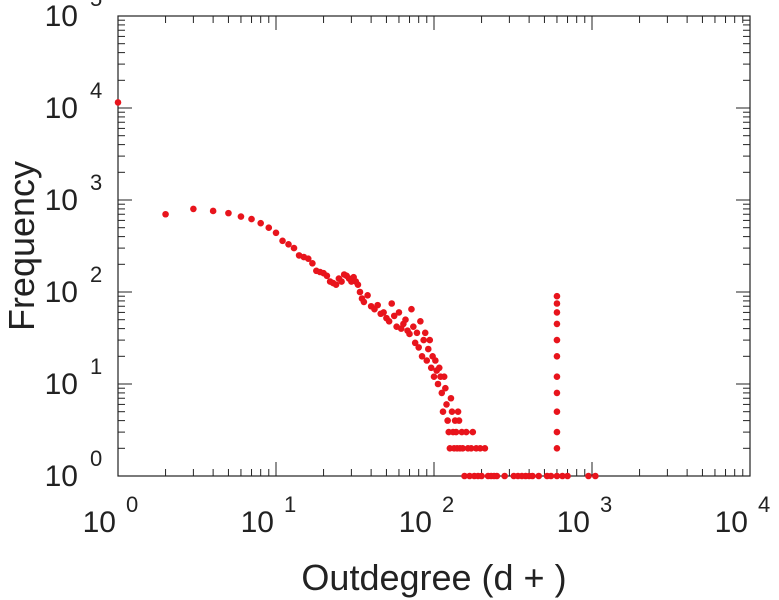 The height and width of the screenshot is (600, 779). What do you see at coordinates (290, 504) in the screenshot?
I see `x-tick-label-exponent: 1` at bounding box center [290, 504].